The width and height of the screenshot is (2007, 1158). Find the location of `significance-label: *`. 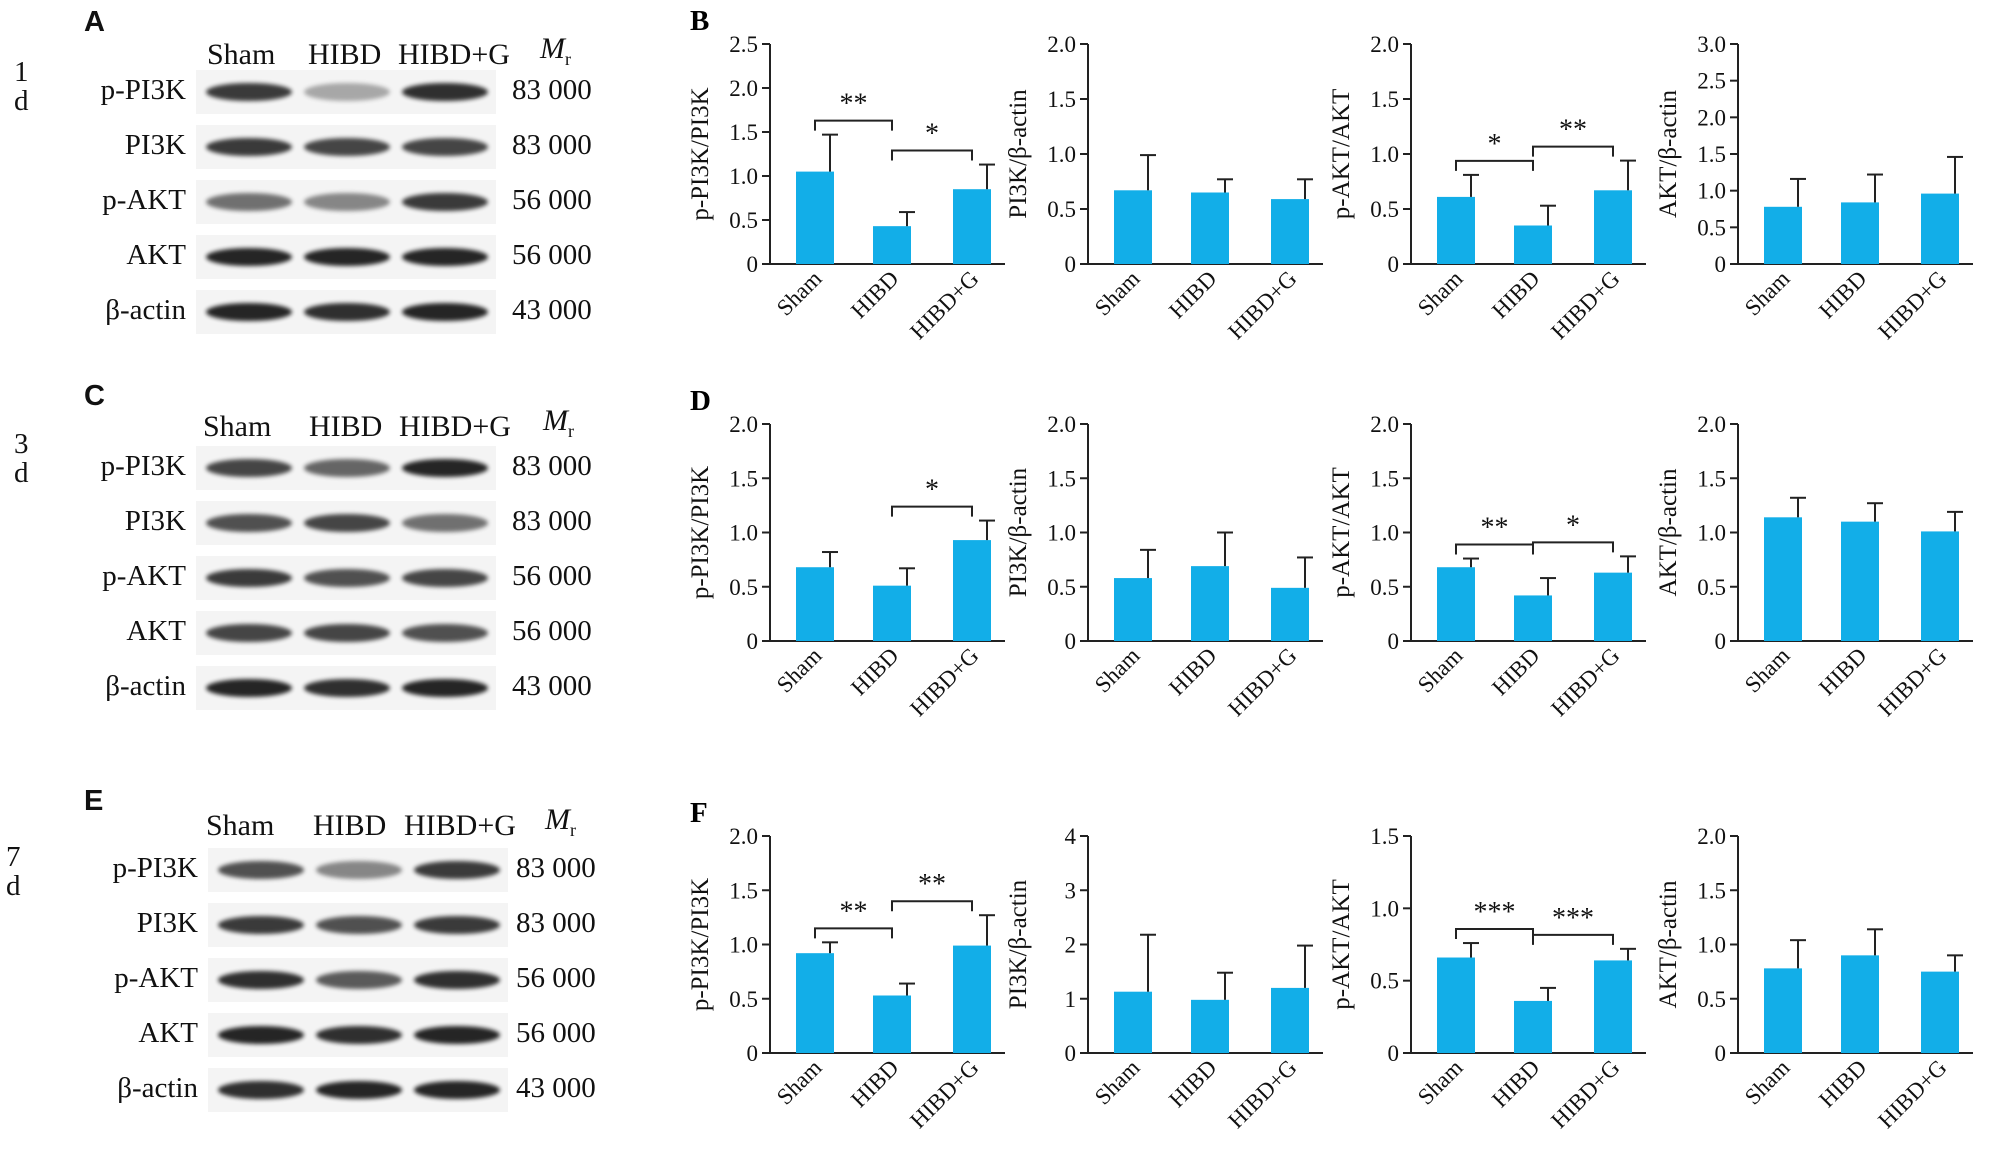

significance-label: * is located at coordinates (1573, 525).